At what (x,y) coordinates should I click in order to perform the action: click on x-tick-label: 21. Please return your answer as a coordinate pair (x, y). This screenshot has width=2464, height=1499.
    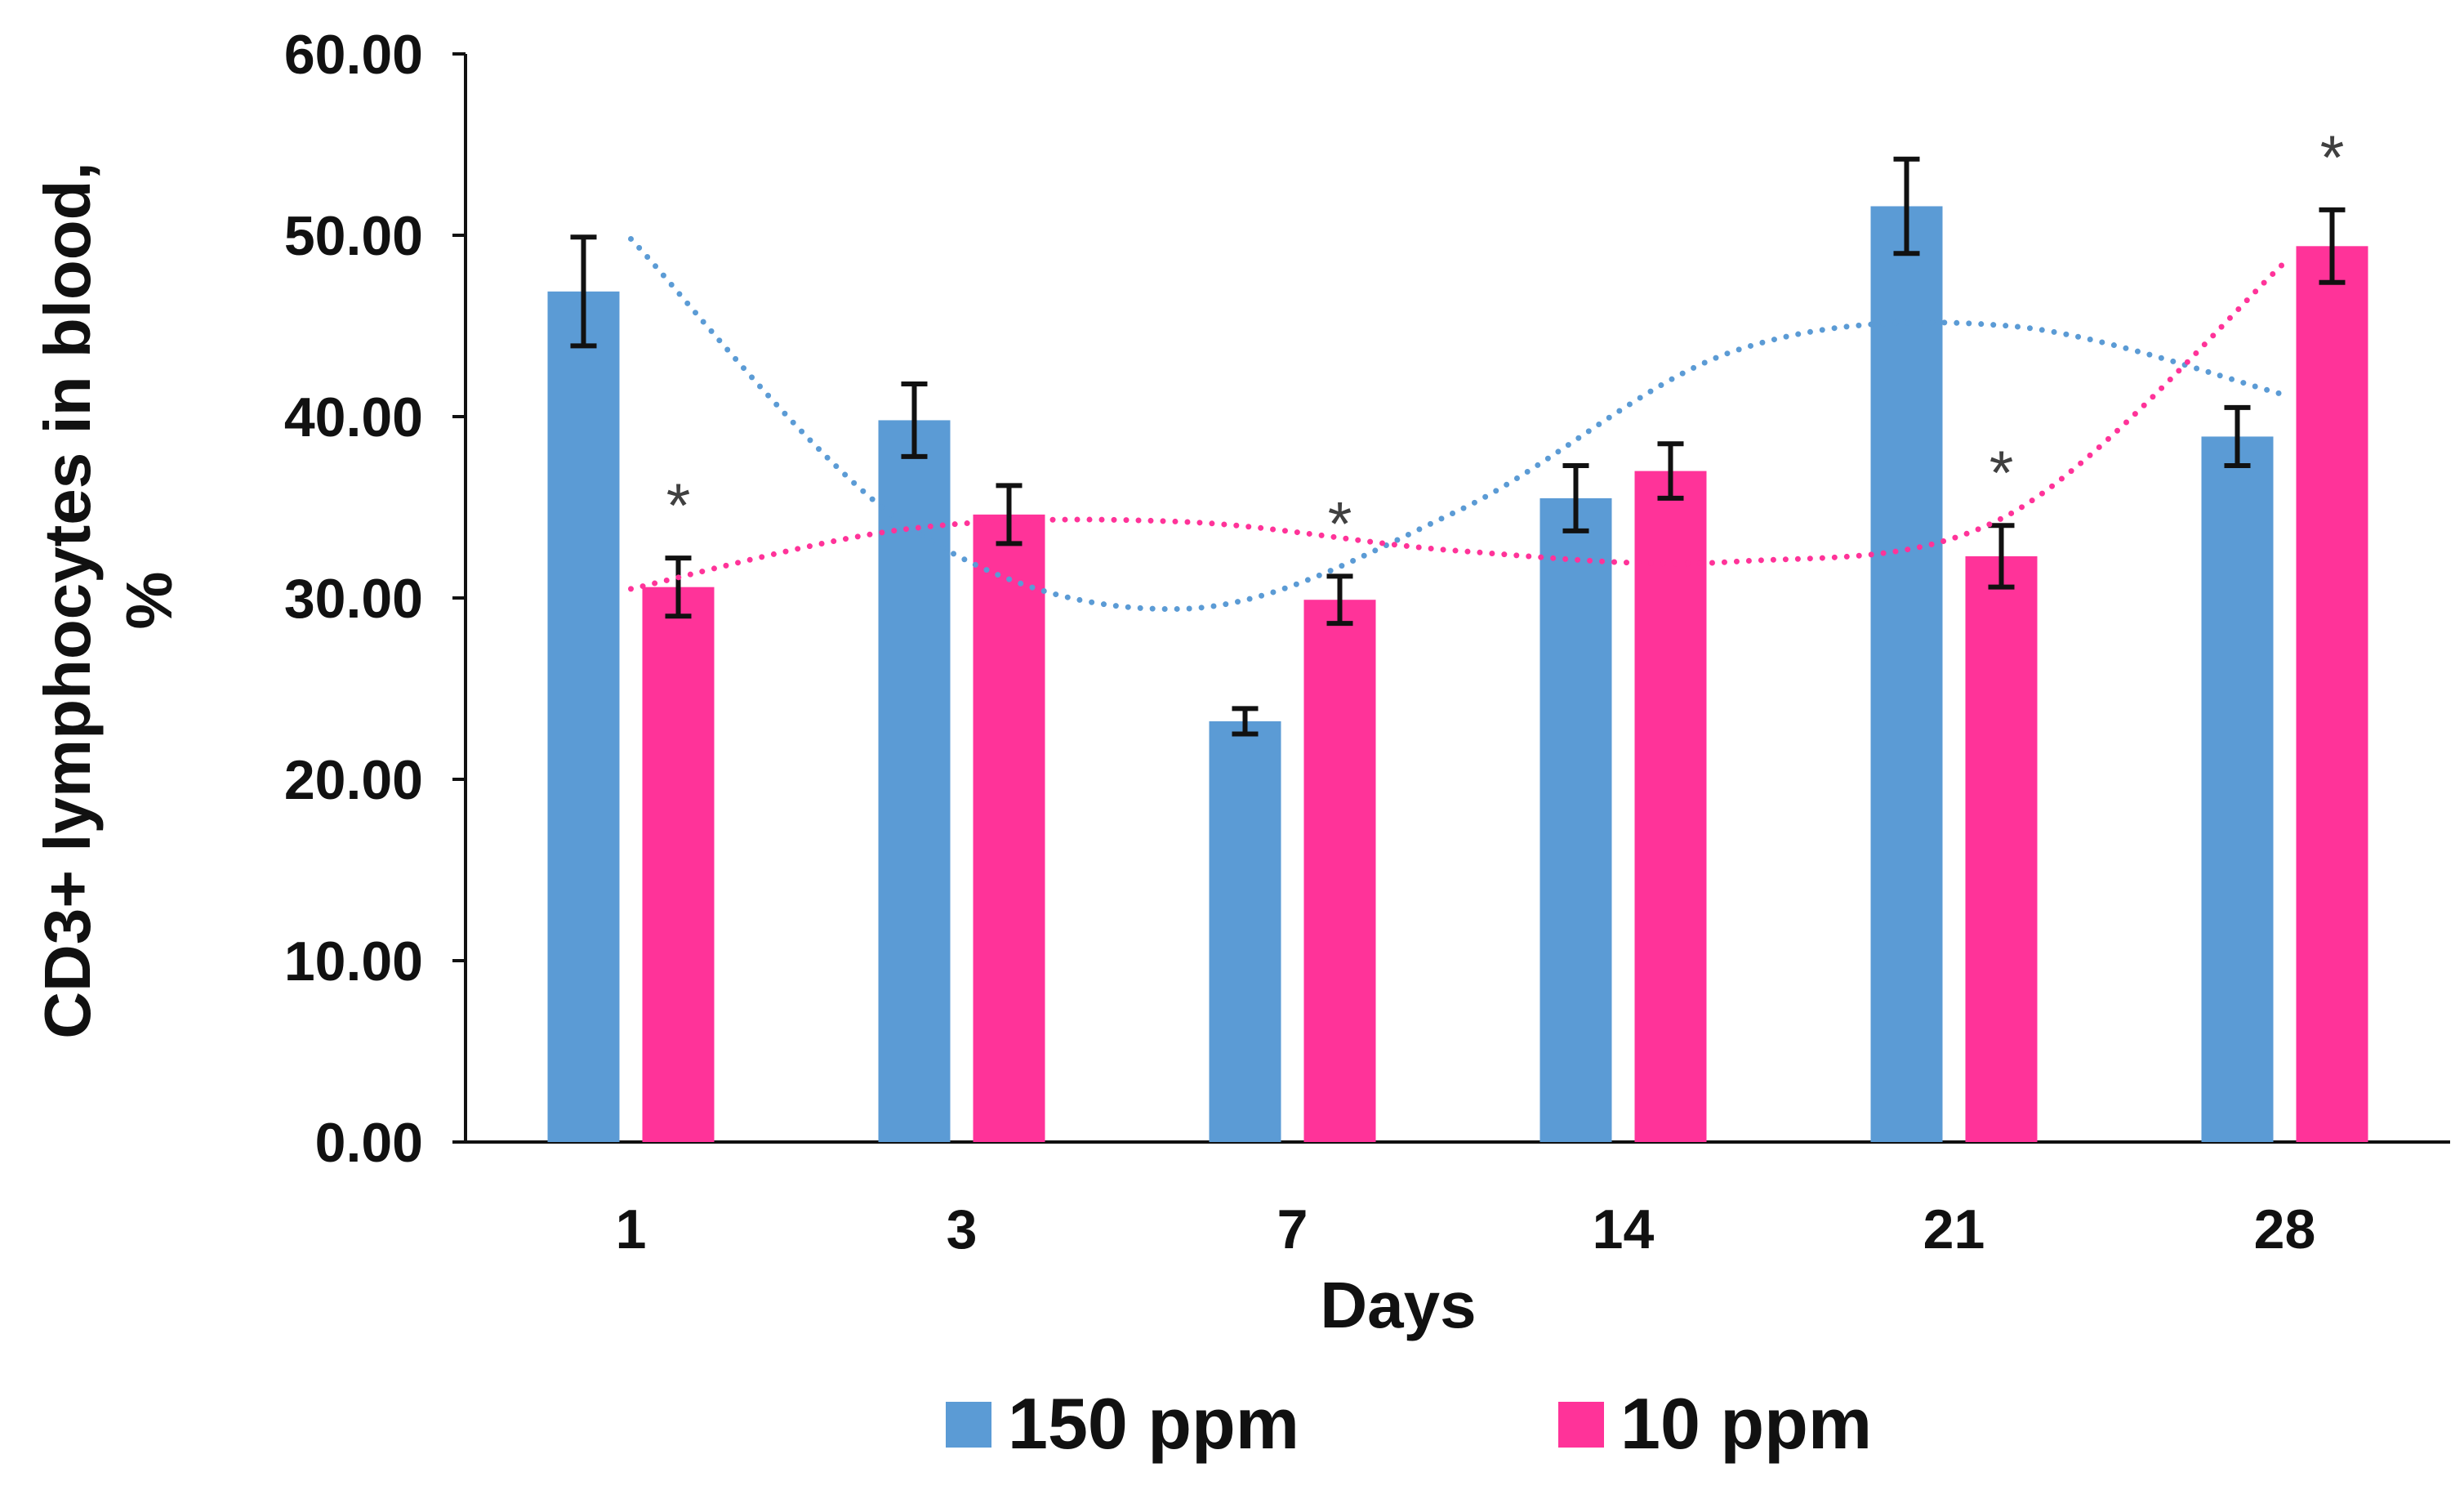
    Looking at the image, I should click on (1954, 1229).